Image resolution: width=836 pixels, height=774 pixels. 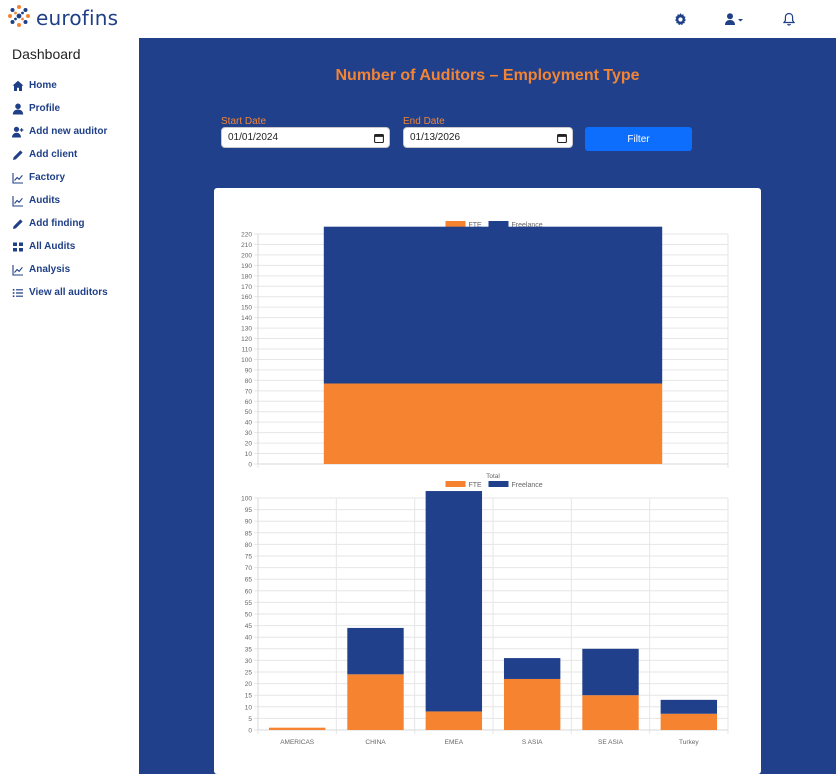 I want to click on x-tick-label: SE ASIA, so click(x=611, y=742).